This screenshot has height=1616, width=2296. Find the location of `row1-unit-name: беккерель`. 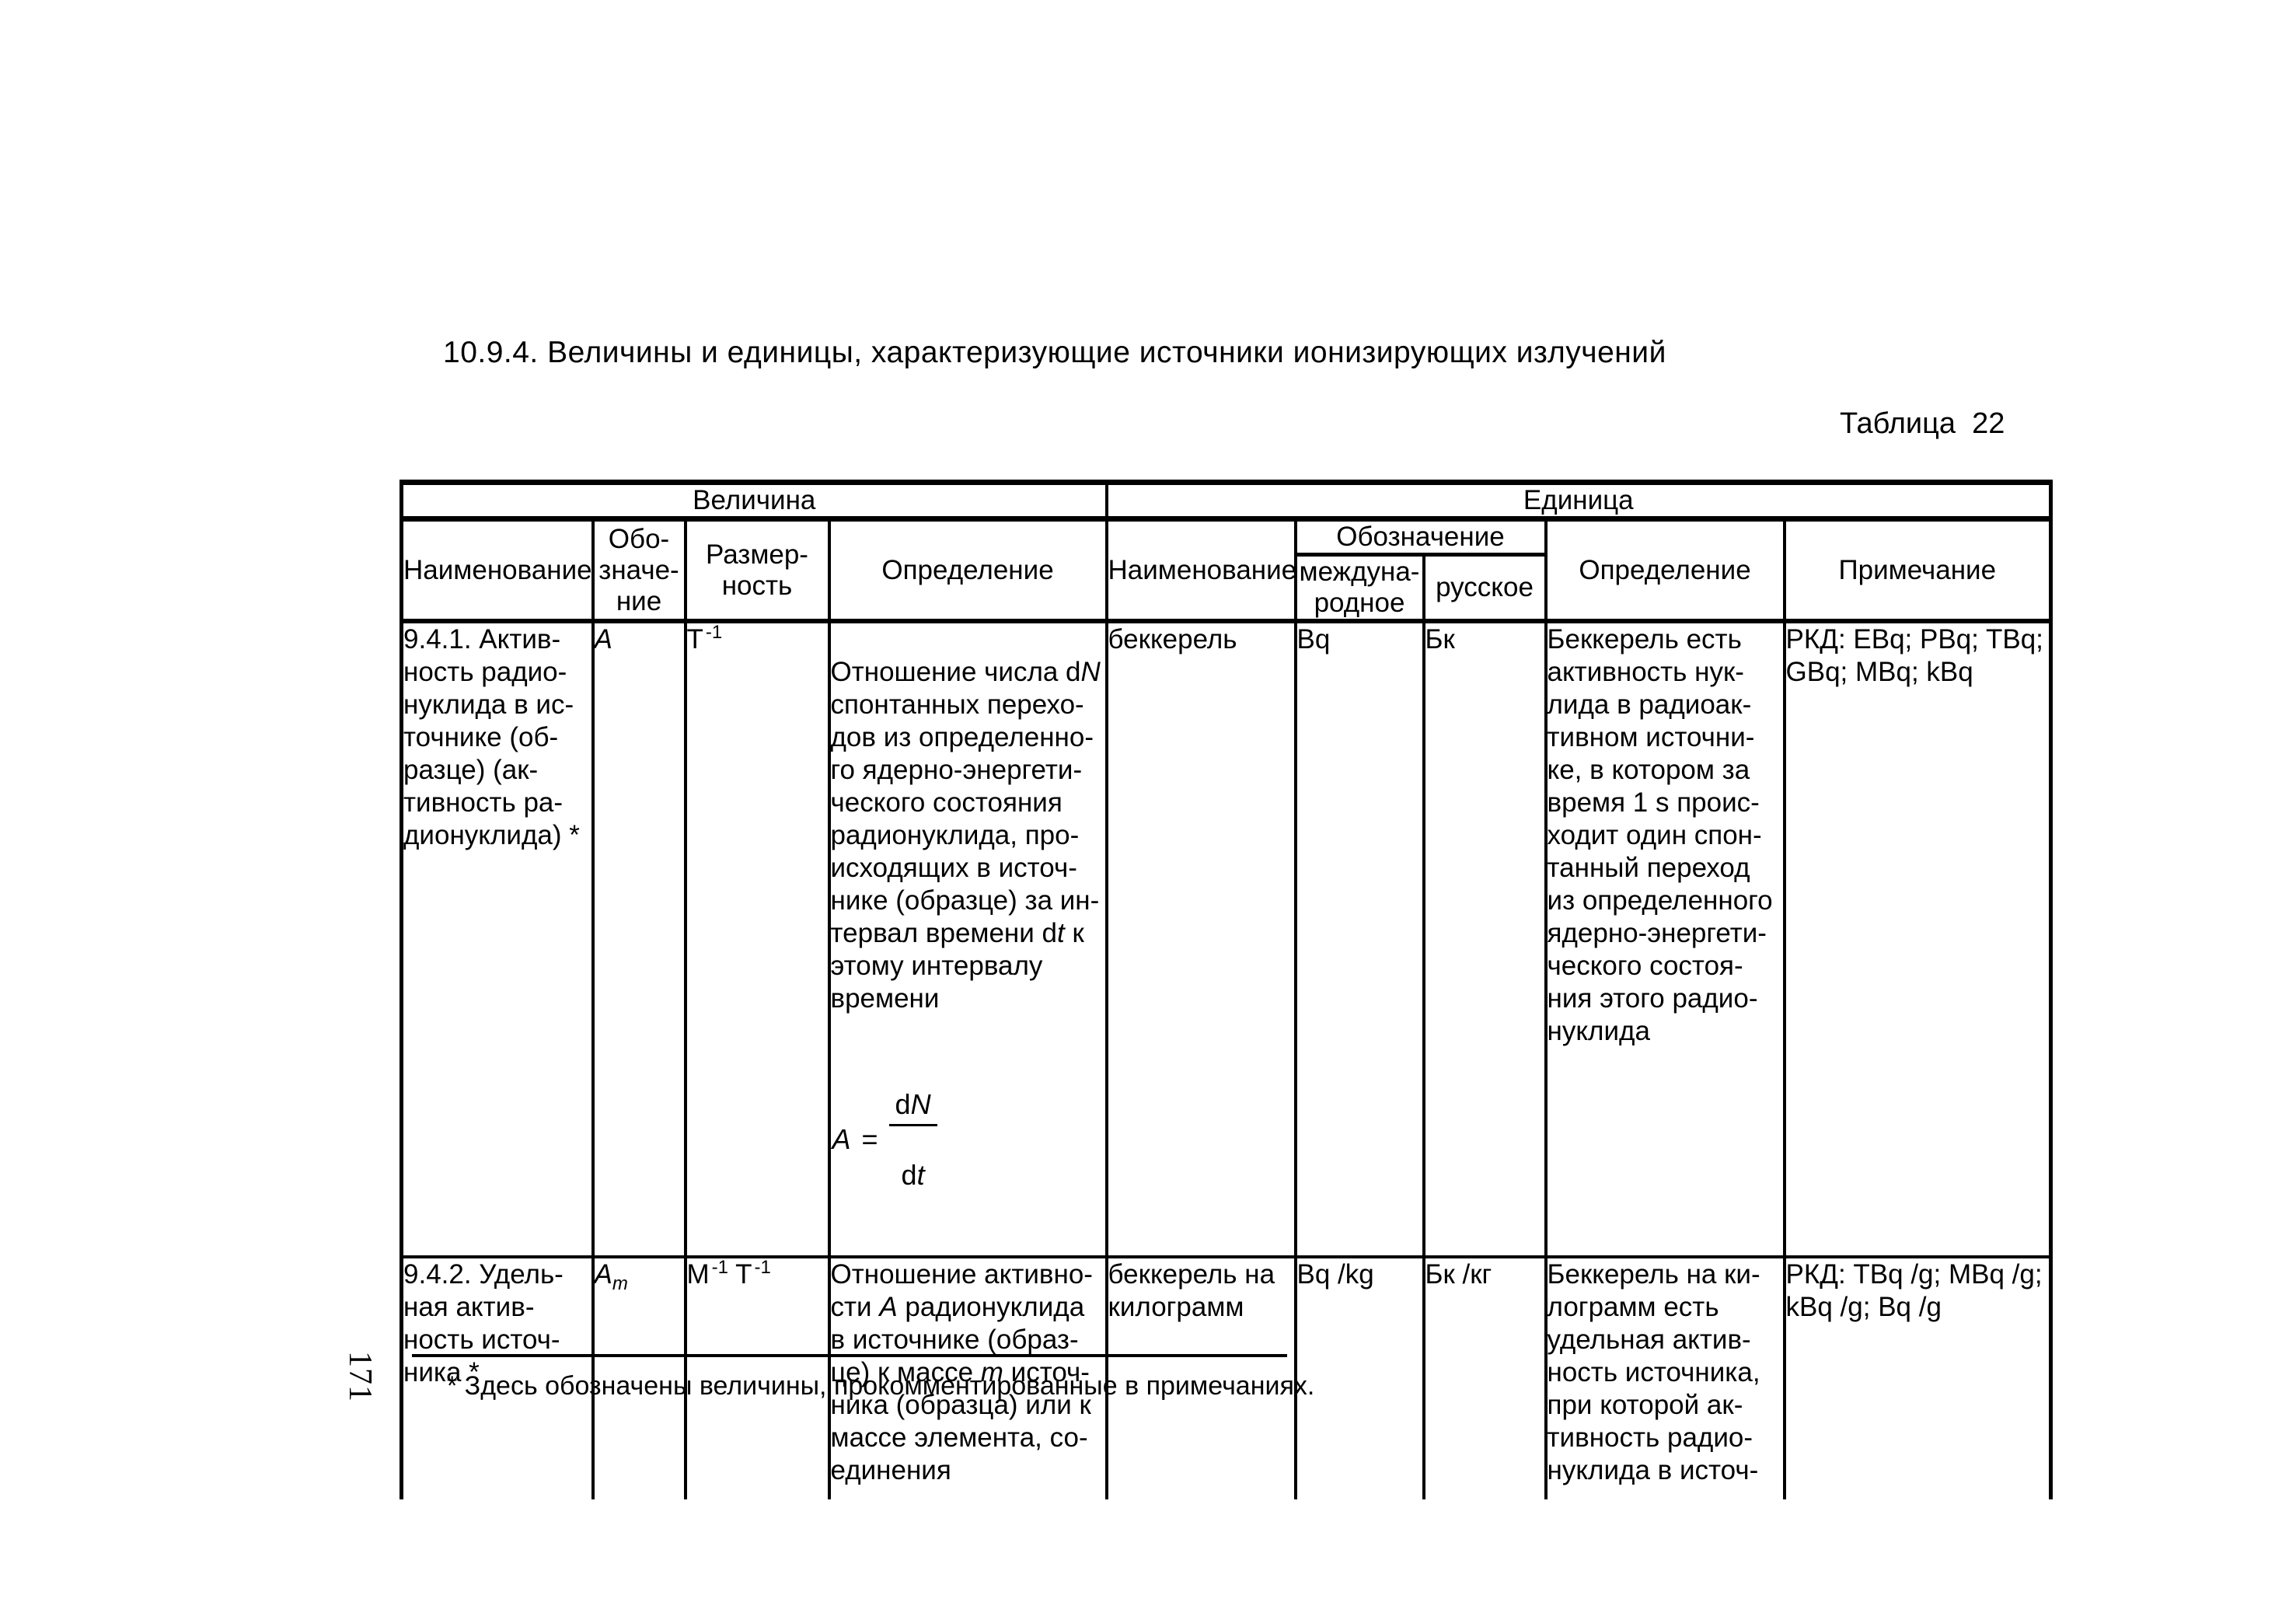

row1-unit-name: беккерель is located at coordinates (1200, 939).